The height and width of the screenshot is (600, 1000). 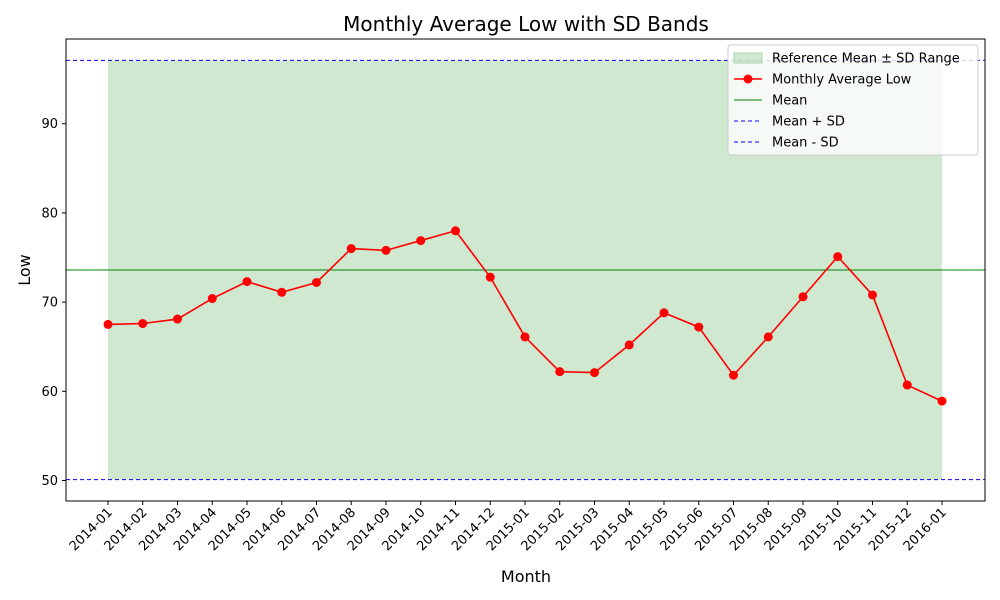 I want to click on legend-label: Monthly Average Low, so click(x=842, y=80).